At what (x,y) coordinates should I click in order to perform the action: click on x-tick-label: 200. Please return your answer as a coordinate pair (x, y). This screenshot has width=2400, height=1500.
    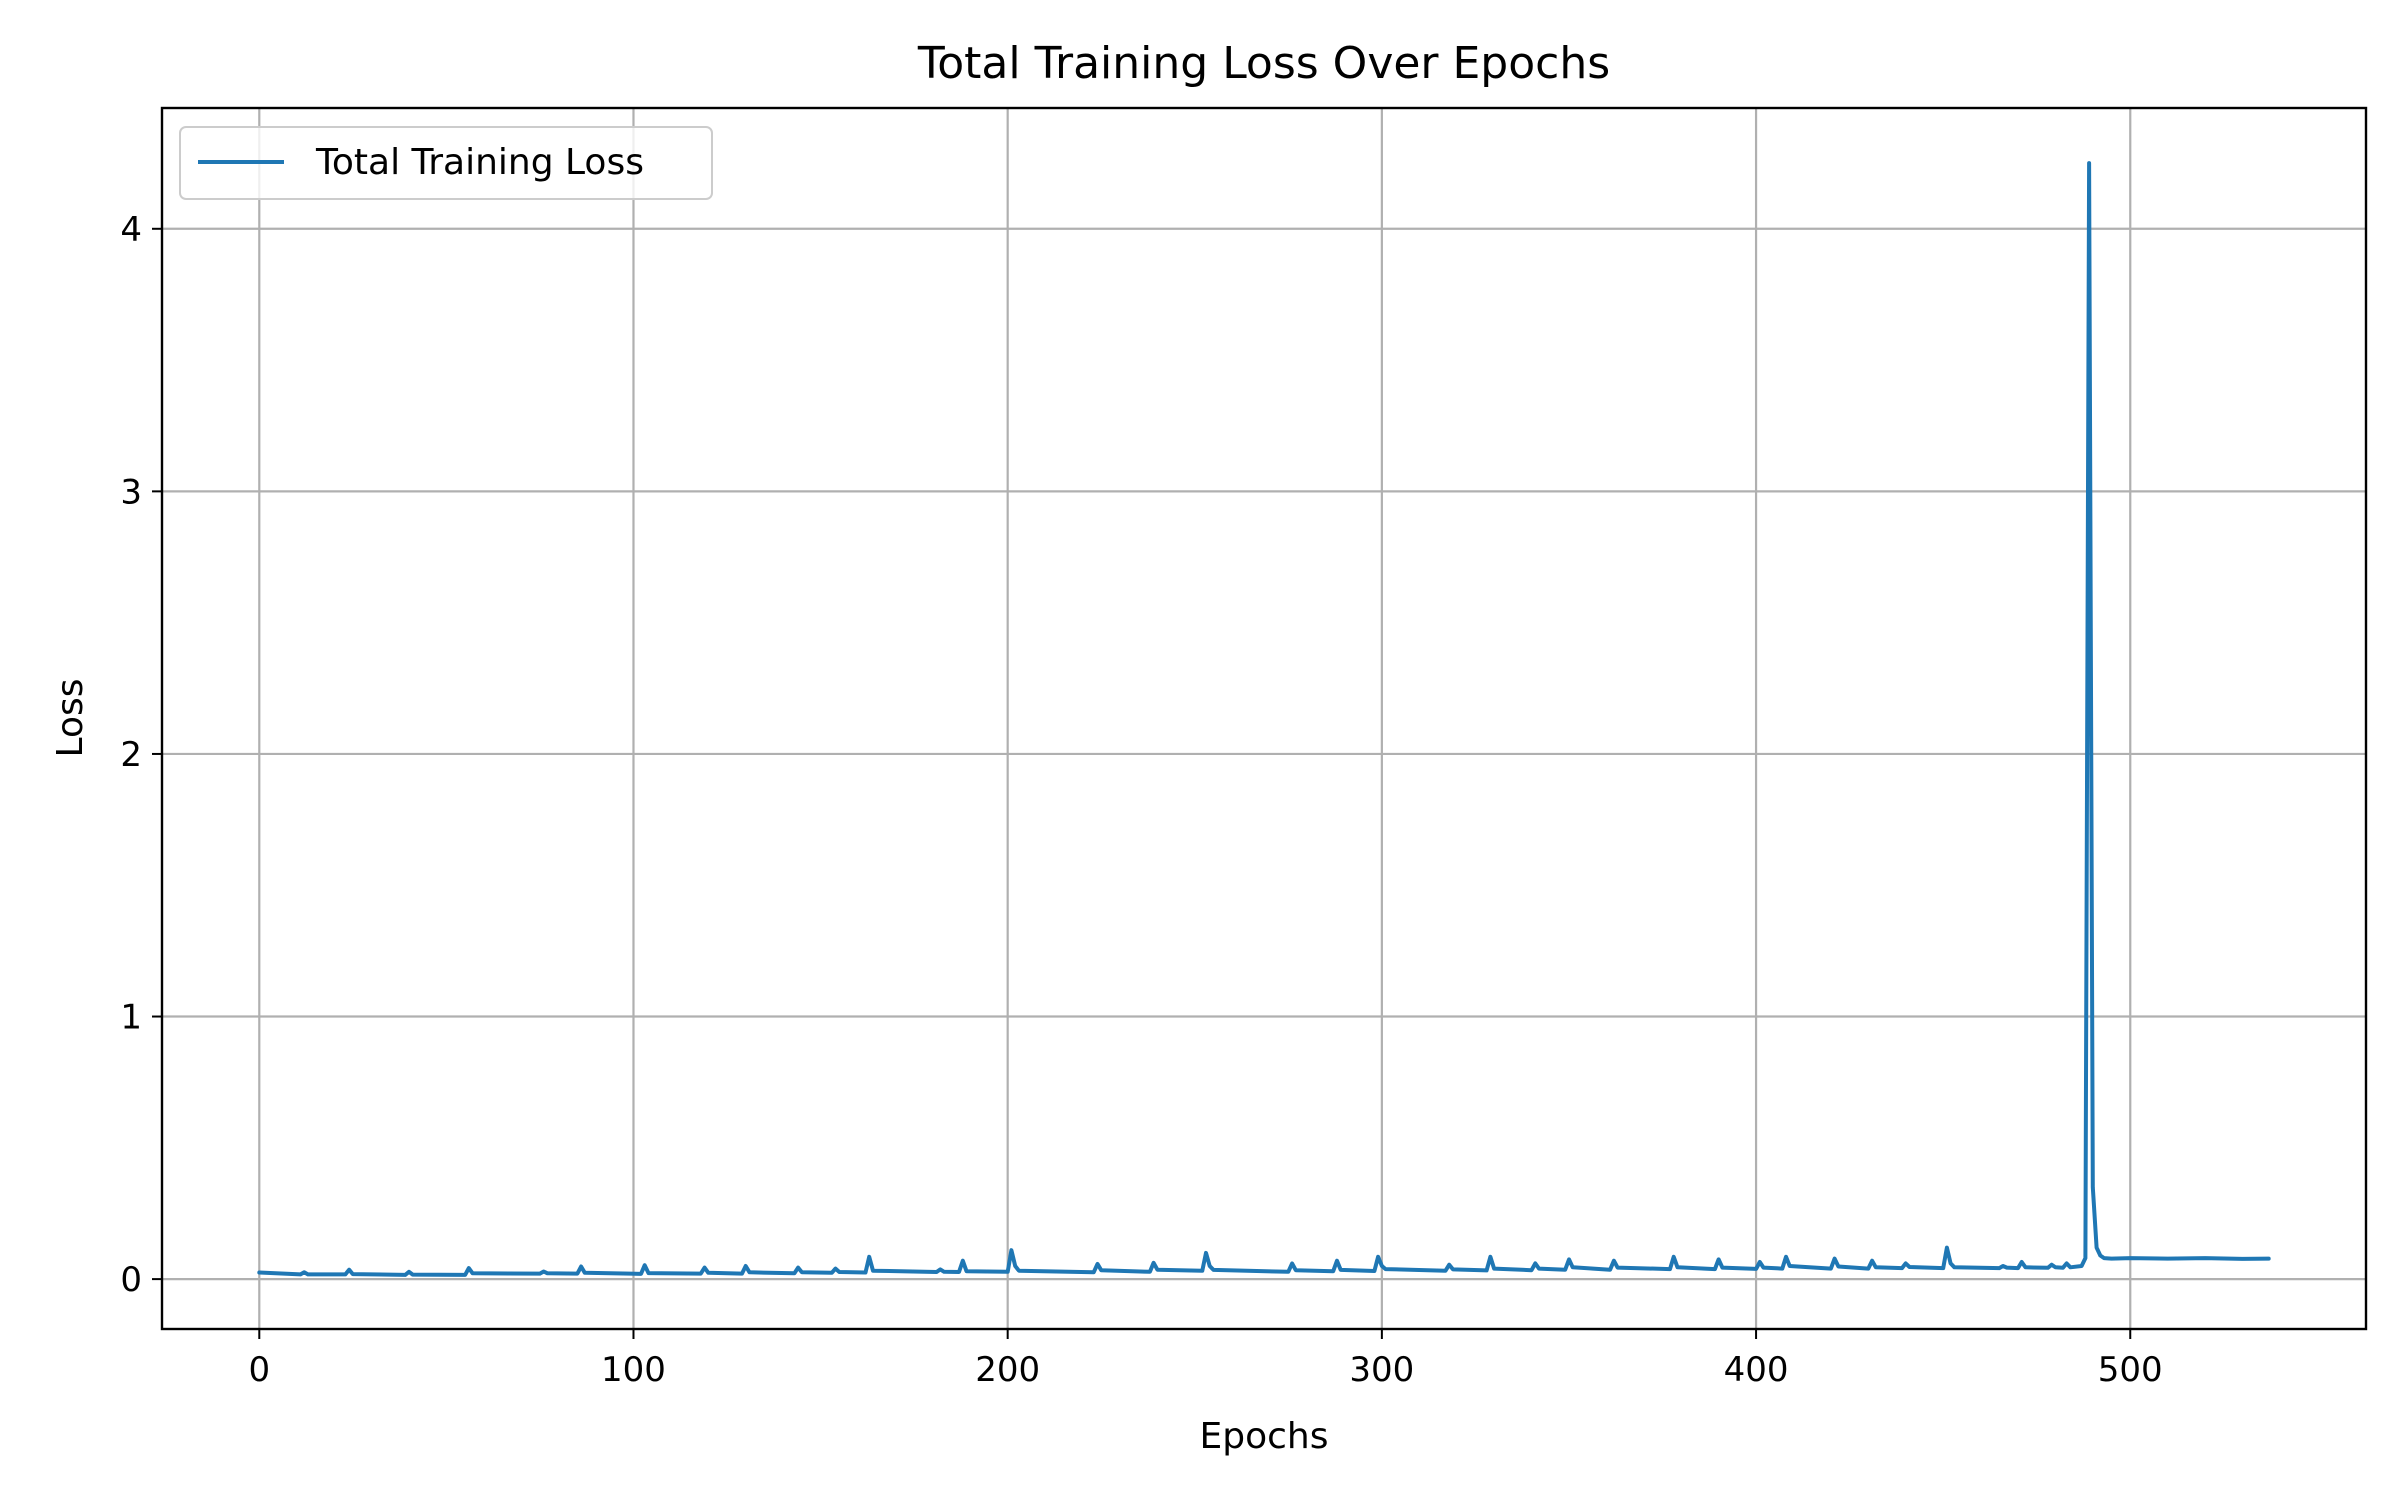
    Looking at the image, I should click on (1007, 1370).